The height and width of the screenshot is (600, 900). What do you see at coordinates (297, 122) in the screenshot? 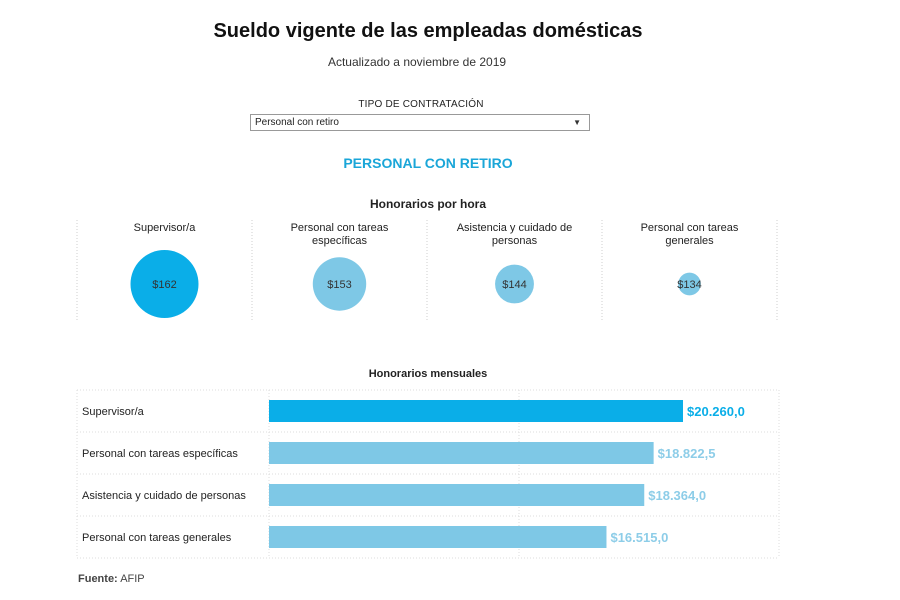
I see `contract-type-selected-value: Personal con retiro` at bounding box center [297, 122].